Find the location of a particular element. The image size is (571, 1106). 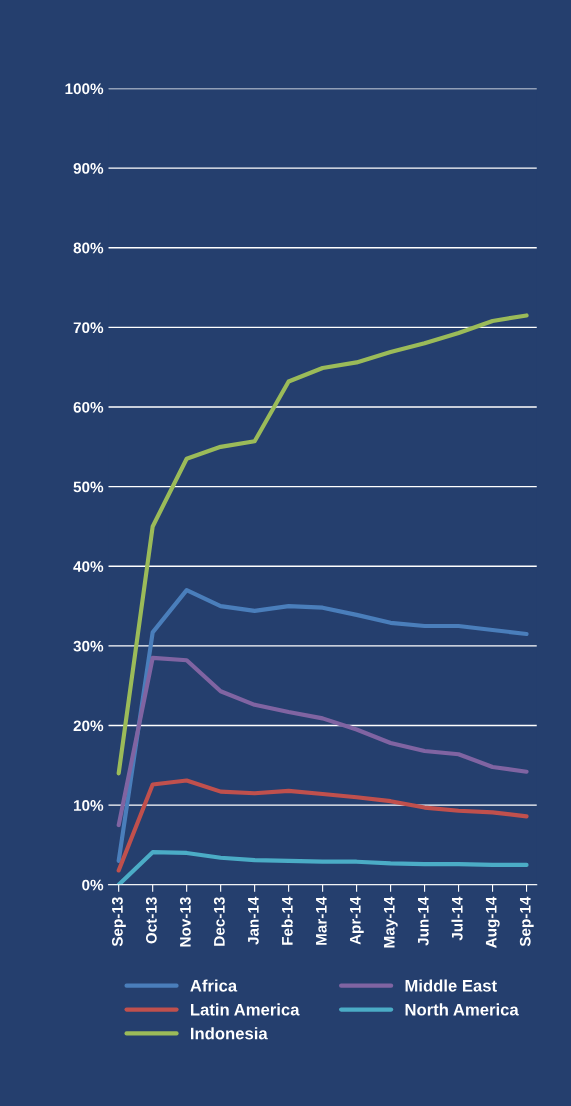

y-tick-label: 20% is located at coordinates (88, 726).